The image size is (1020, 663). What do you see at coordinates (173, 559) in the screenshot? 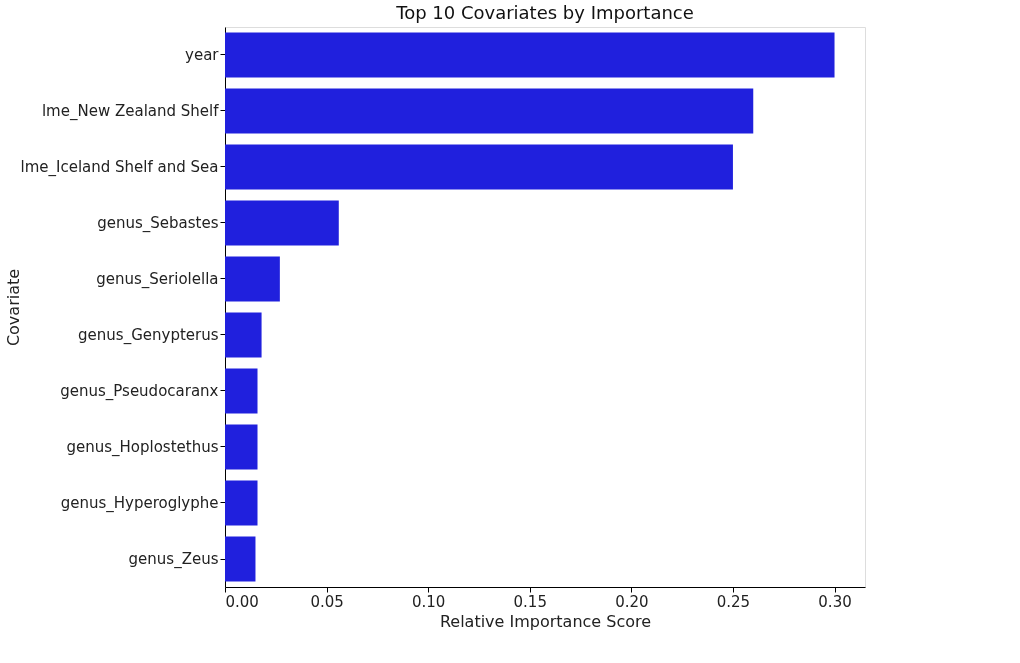
I see `y-tick-label: genus_Zeus` at bounding box center [173, 559].